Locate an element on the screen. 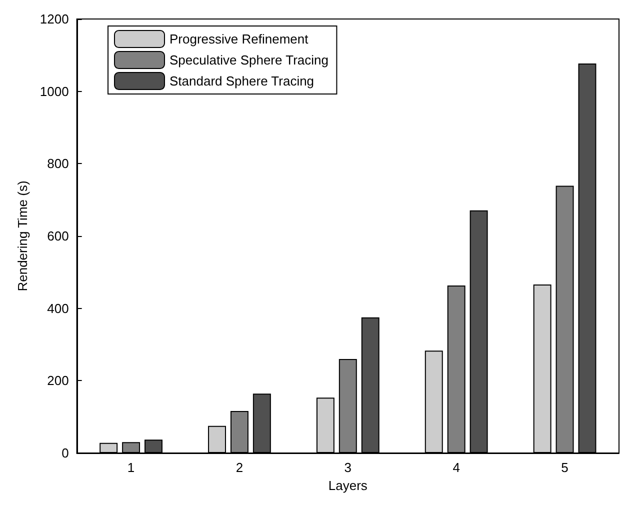  y-tick-label: 600 is located at coordinates (58, 236).